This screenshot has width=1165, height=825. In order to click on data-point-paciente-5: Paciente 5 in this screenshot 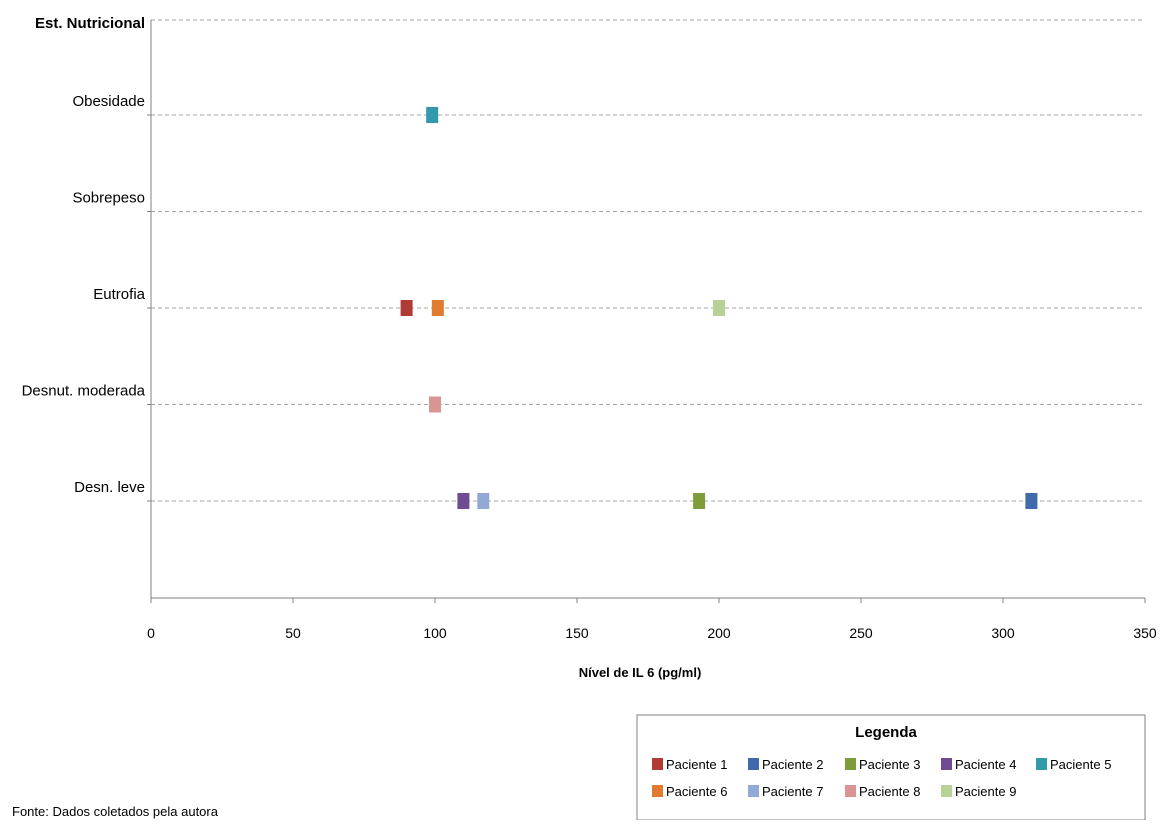, I will do `click(432, 115)`.